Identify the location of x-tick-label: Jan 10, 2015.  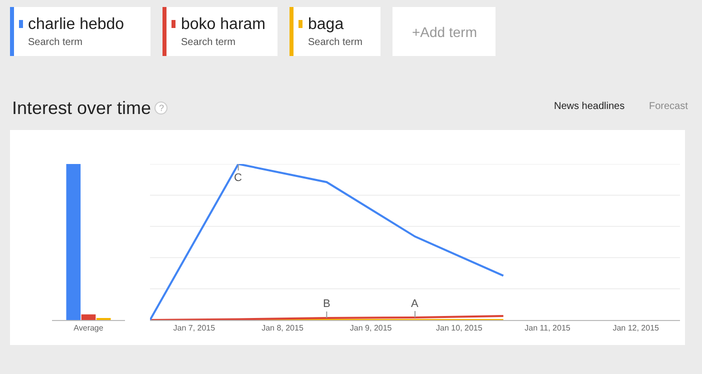
(459, 328).